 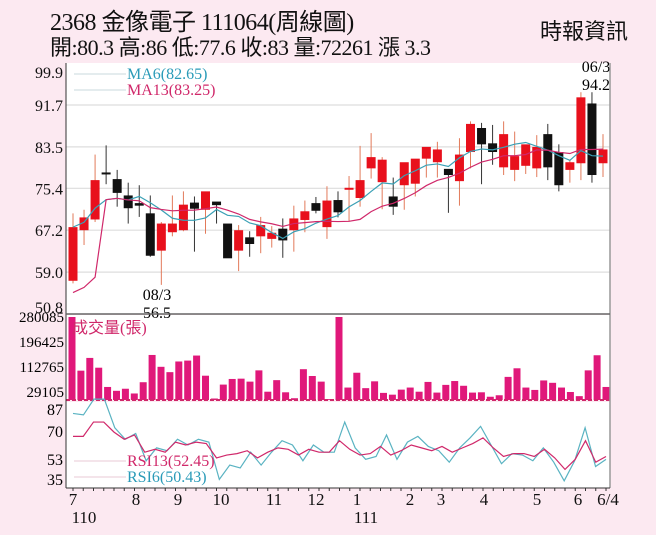 What do you see at coordinates (316, 499) in the screenshot?
I see `x-axis-label: 12` at bounding box center [316, 499].